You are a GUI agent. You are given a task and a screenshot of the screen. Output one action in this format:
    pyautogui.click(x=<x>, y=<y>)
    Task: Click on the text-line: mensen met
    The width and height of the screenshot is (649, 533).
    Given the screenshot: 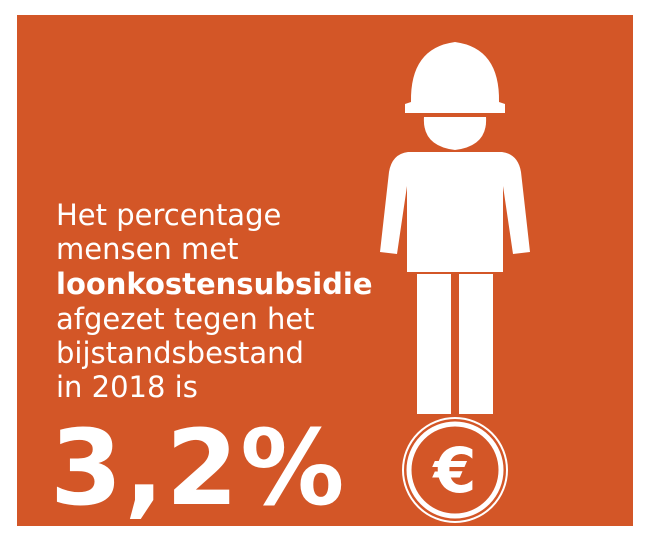 What is the action you would take?
    pyautogui.click(x=147, y=249)
    